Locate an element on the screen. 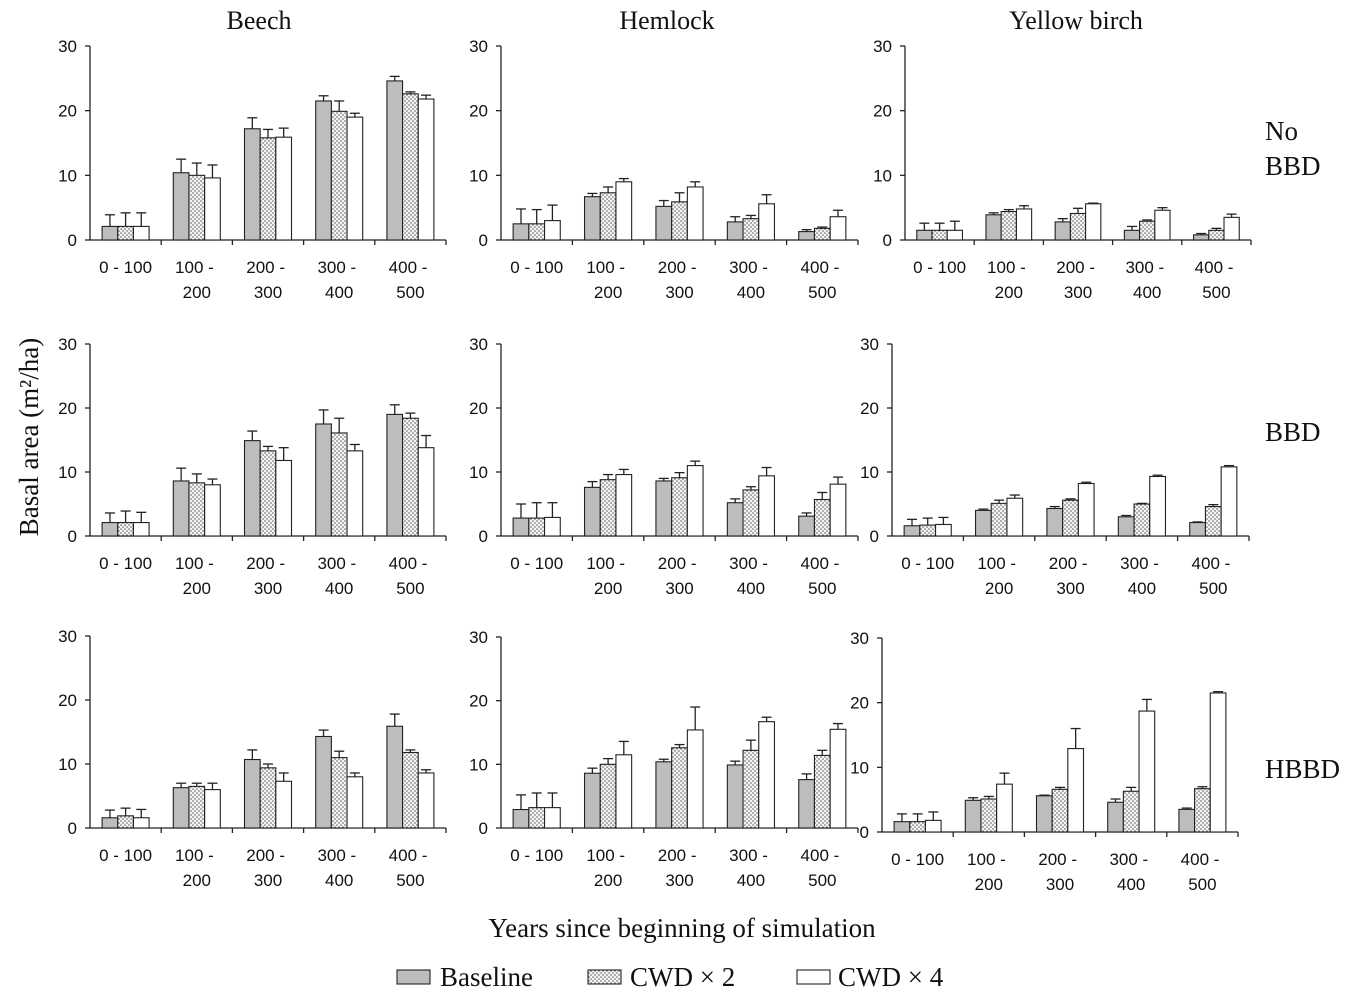 The width and height of the screenshot is (1359, 992). row-label-no-bbd-line-2: BBD is located at coordinates (1293, 166).